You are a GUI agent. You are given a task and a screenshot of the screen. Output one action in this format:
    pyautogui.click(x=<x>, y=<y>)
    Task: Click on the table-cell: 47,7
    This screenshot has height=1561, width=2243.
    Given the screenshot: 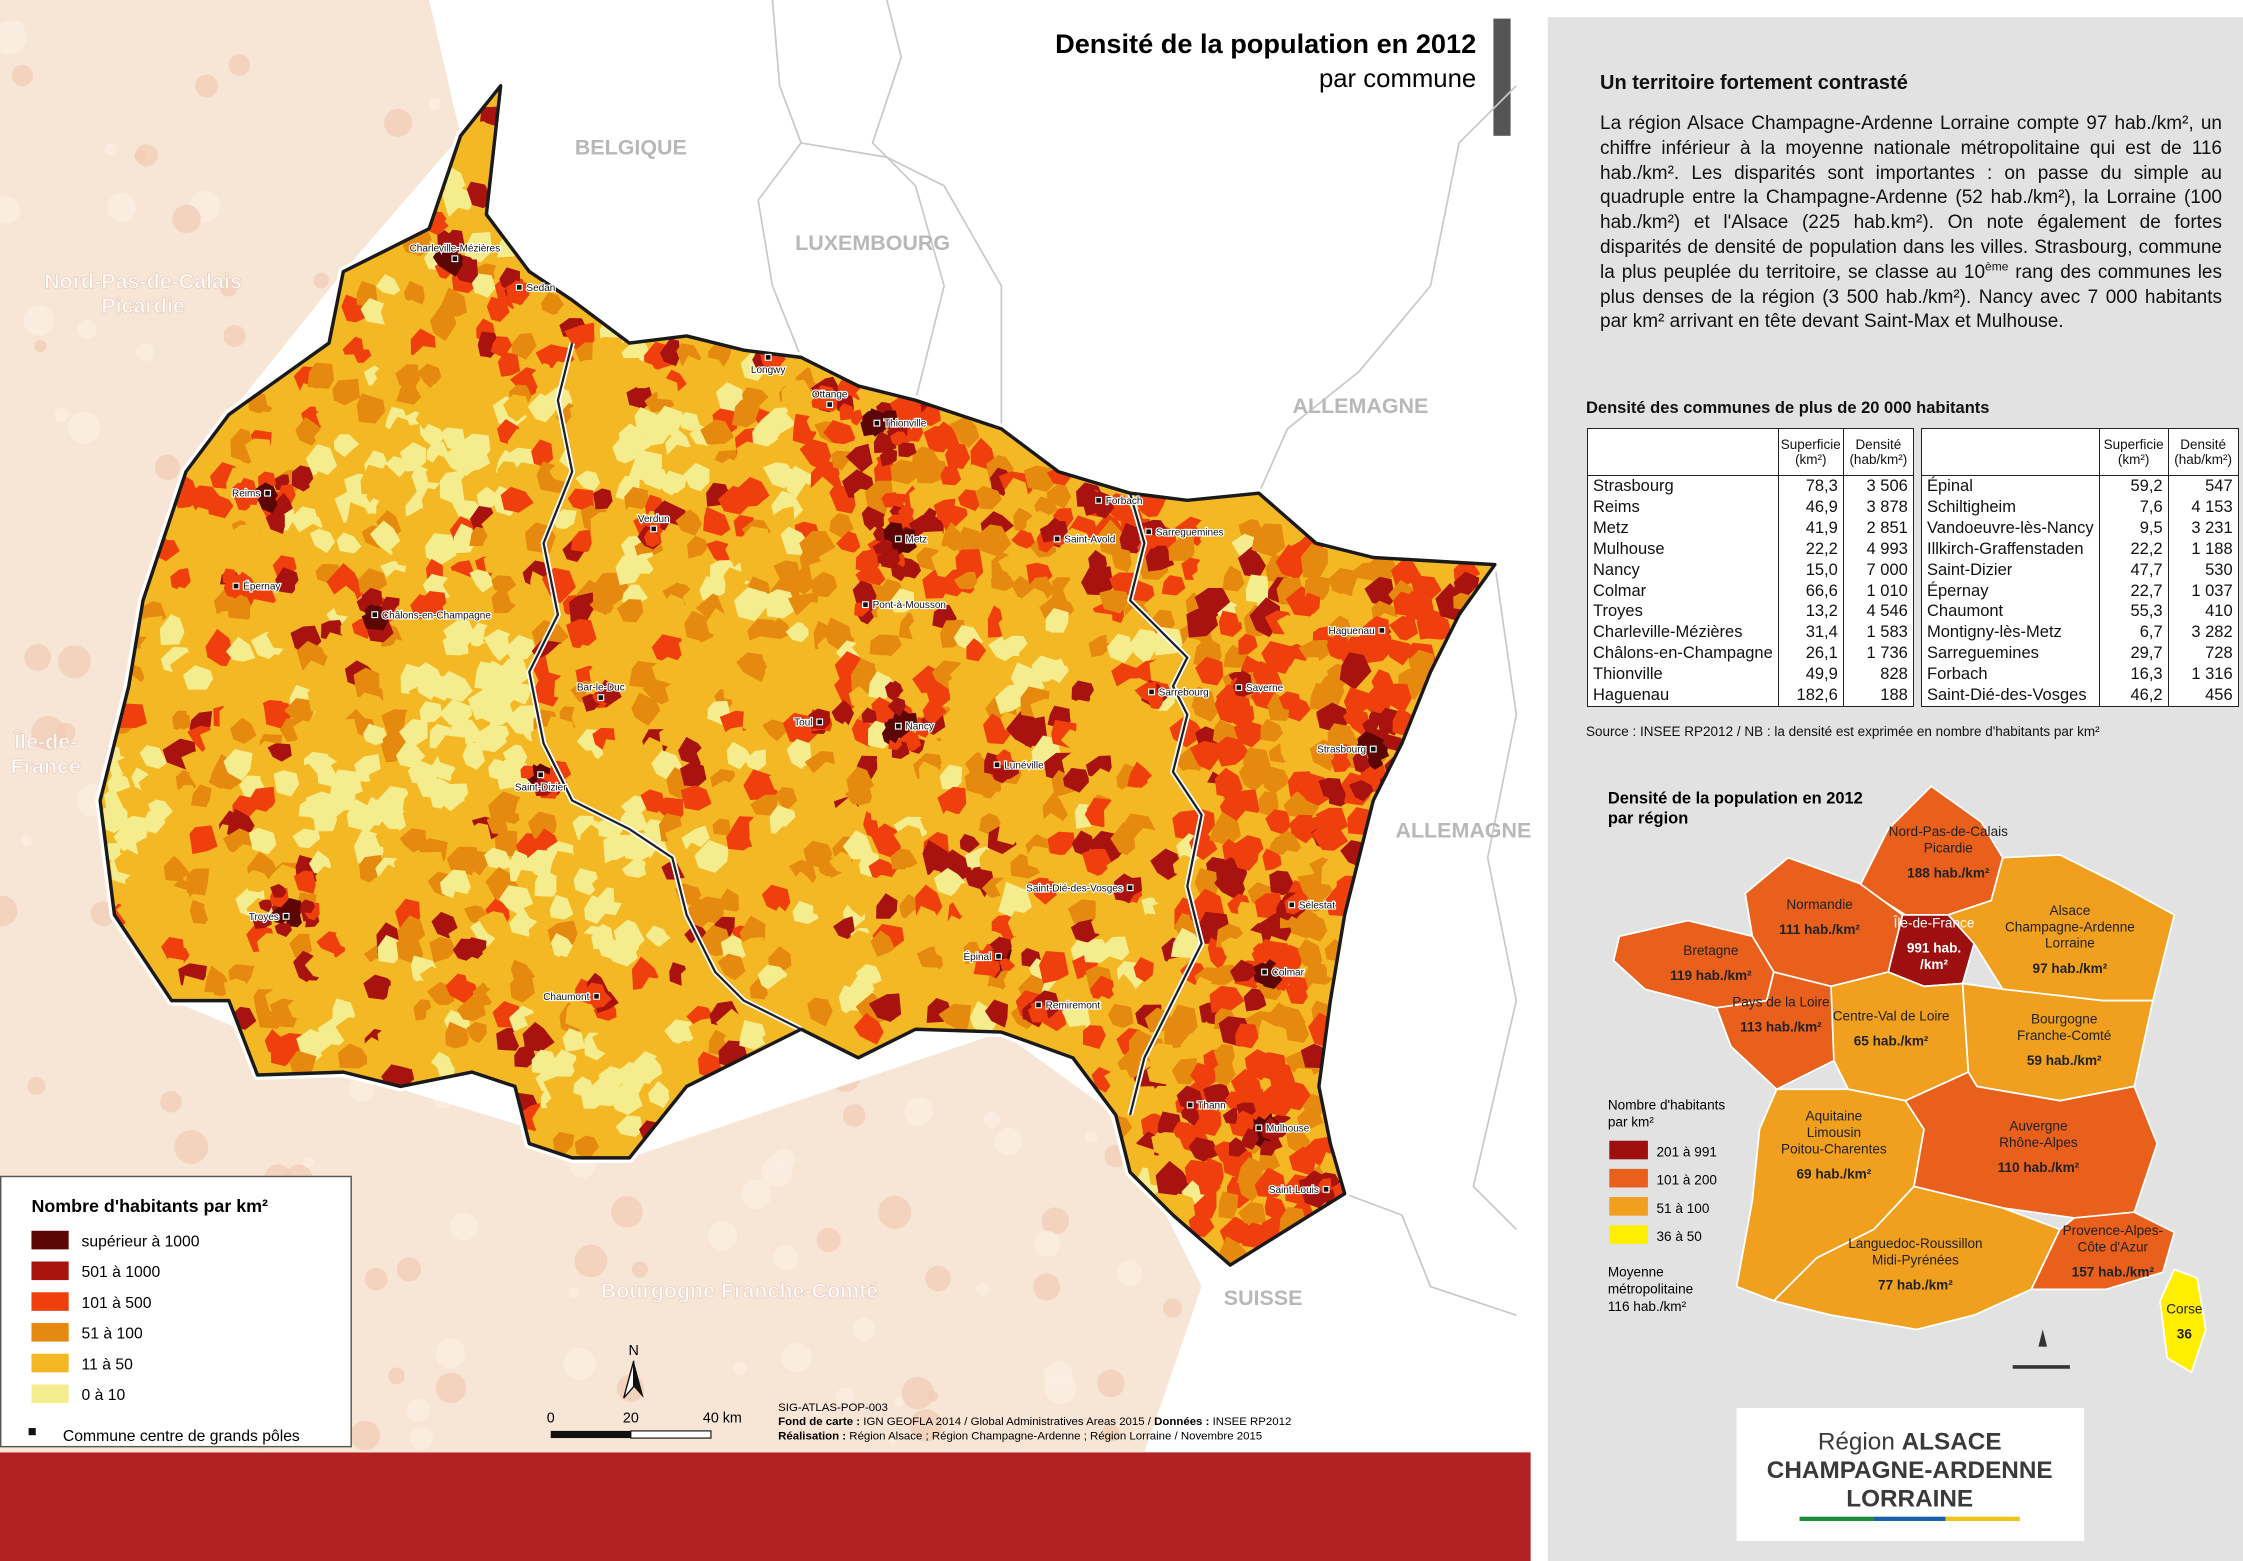 What is the action you would take?
    pyautogui.click(x=2133, y=570)
    